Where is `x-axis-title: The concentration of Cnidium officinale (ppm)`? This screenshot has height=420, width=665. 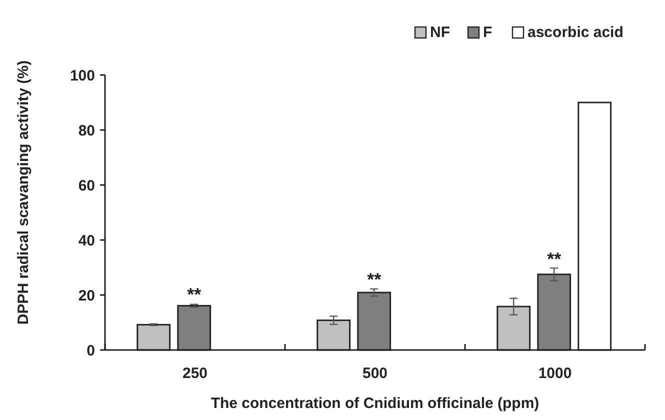 x-axis-title: The concentration of Cnidium officinale (ppm) is located at coordinates (375, 403).